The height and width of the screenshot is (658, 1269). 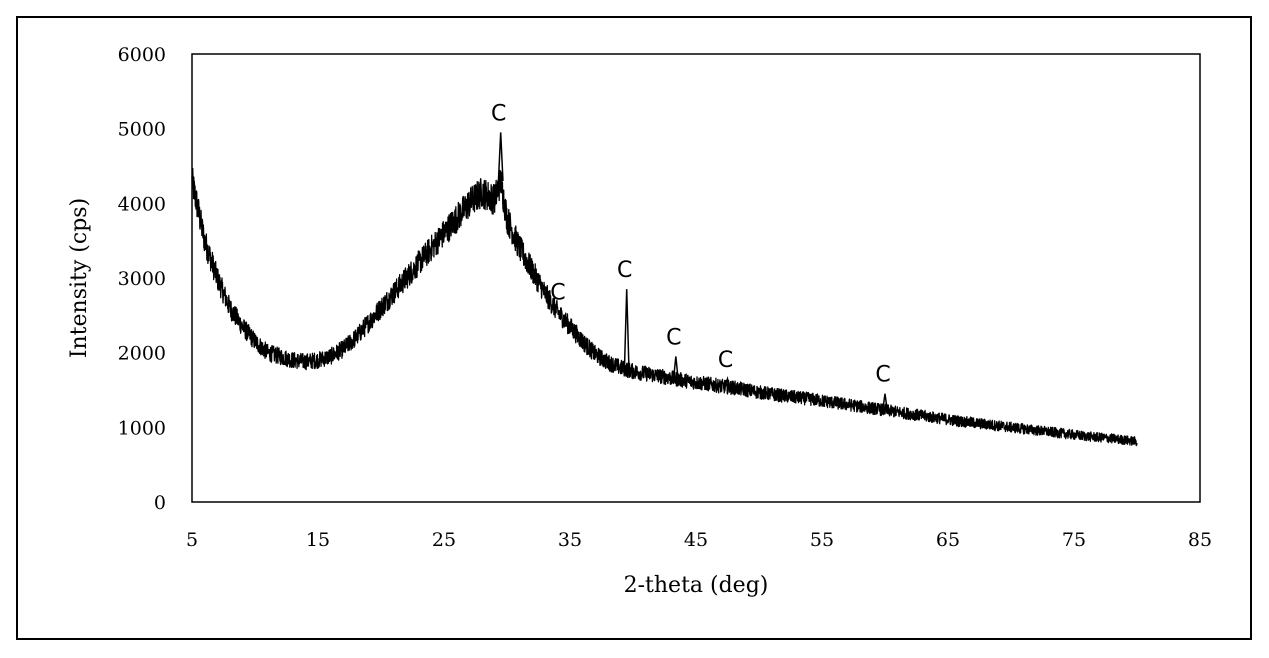 What do you see at coordinates (142, 428) in the screenshot?
I see `y-tick-label: 1000` at bounding box center [142, 428].